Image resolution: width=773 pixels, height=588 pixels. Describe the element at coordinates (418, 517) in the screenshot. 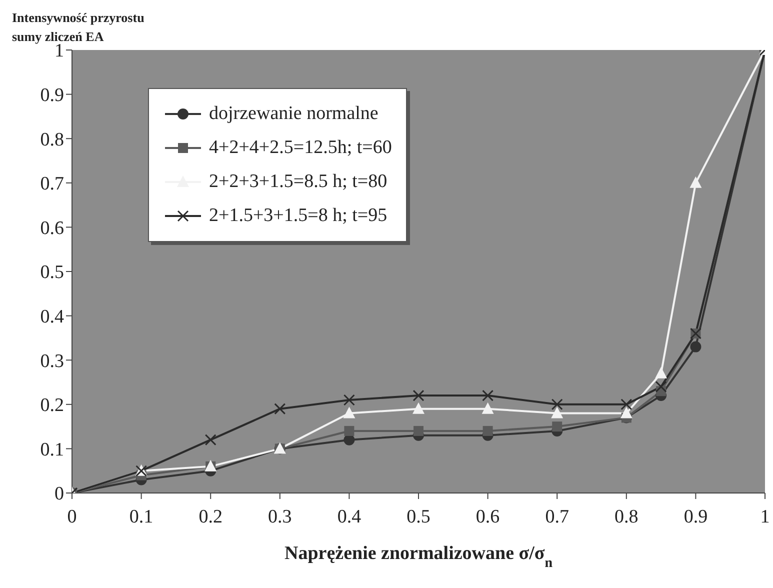

I see `x-tick-label: 0.5` at that location.